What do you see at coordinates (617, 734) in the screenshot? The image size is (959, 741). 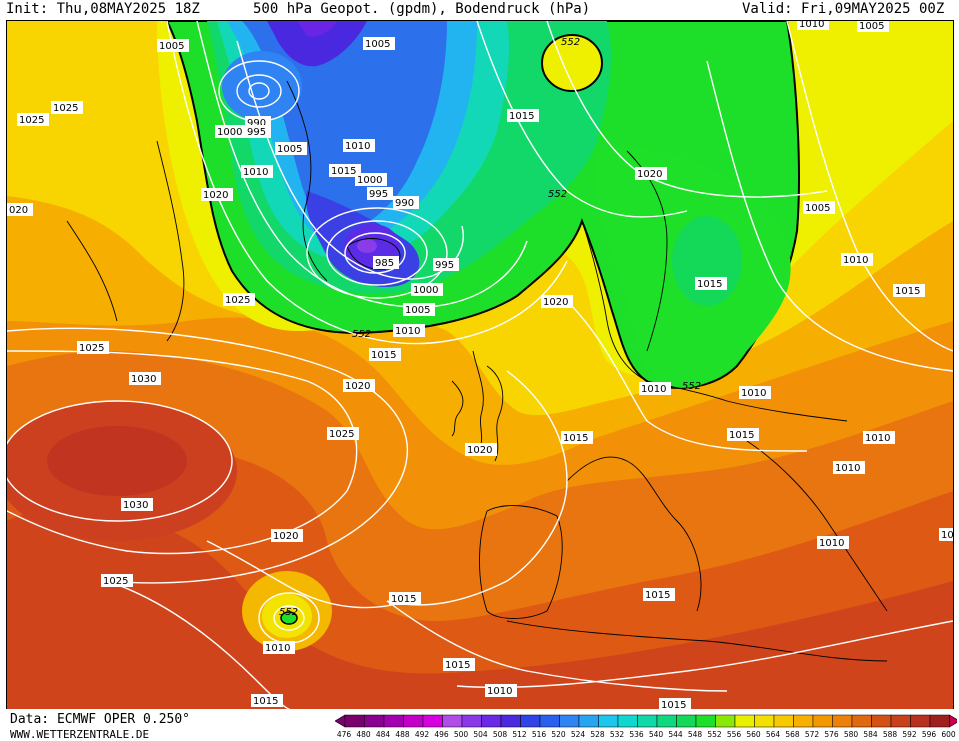 I see `colorbar-tick-label: 532` at bounding box center [617, 734].